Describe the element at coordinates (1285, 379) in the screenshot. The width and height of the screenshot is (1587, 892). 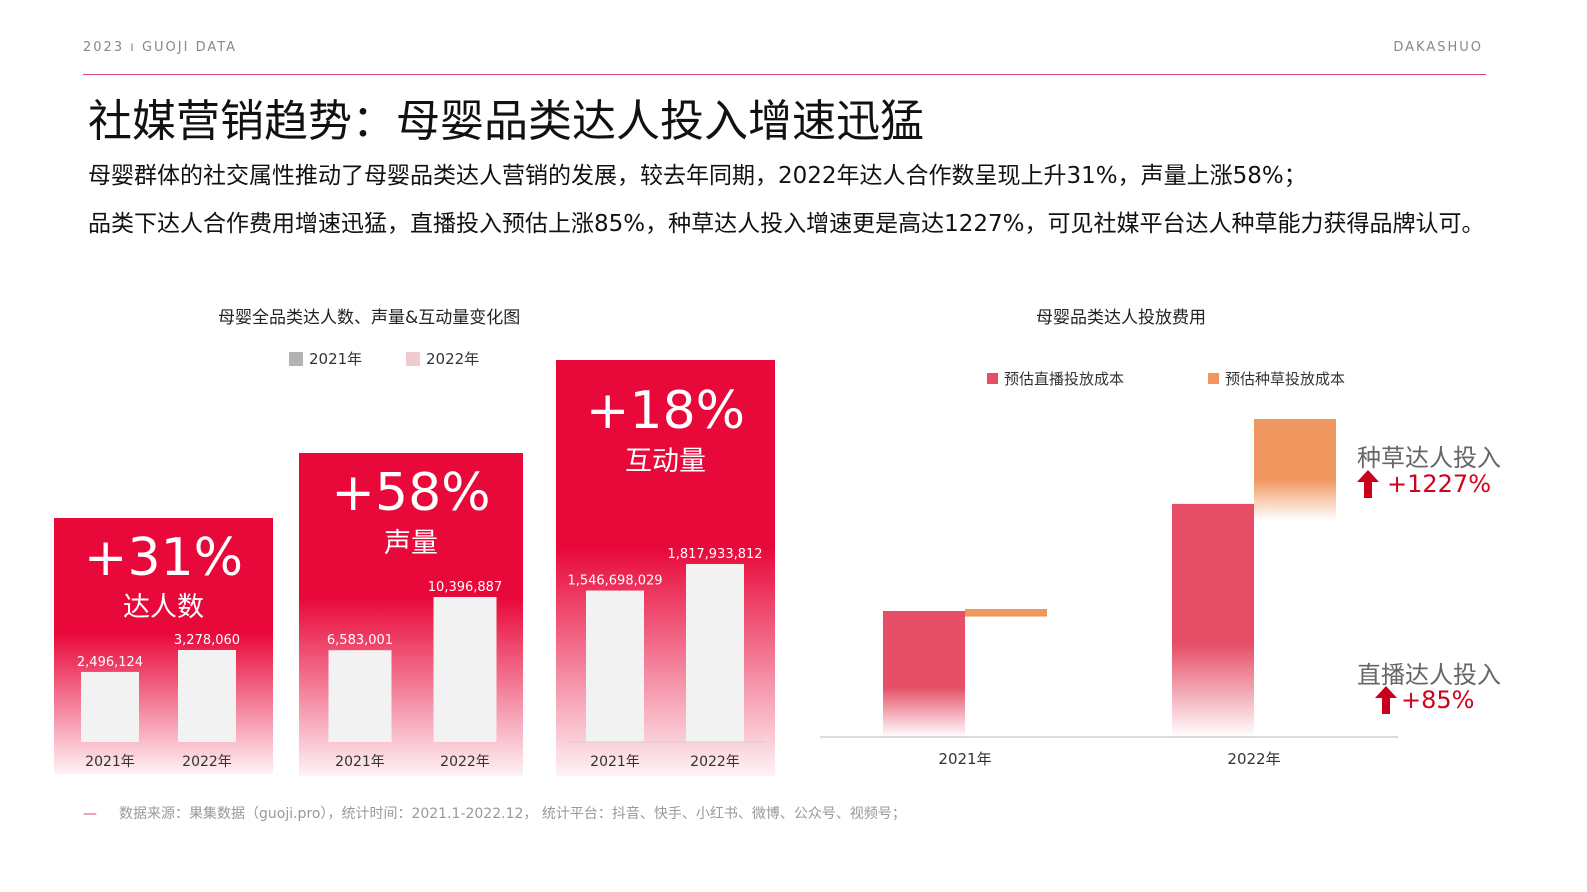
I see `legend-label-seed: 预估种草投放成本` at that location.